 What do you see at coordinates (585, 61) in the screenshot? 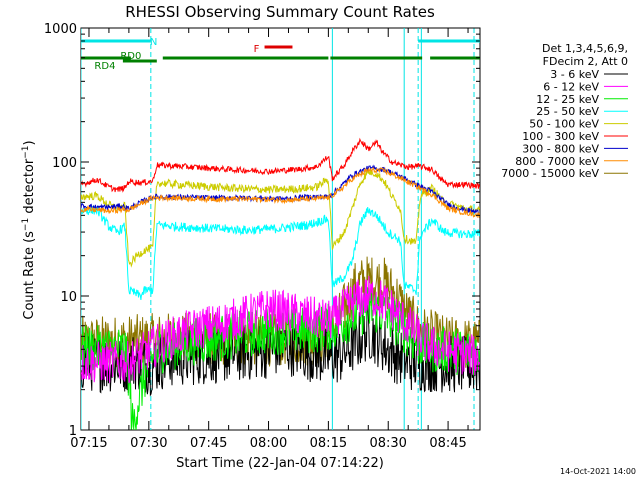
I see `legend-header-line-2: FDecim 2, Att 0` at bounding box center [585, 61].